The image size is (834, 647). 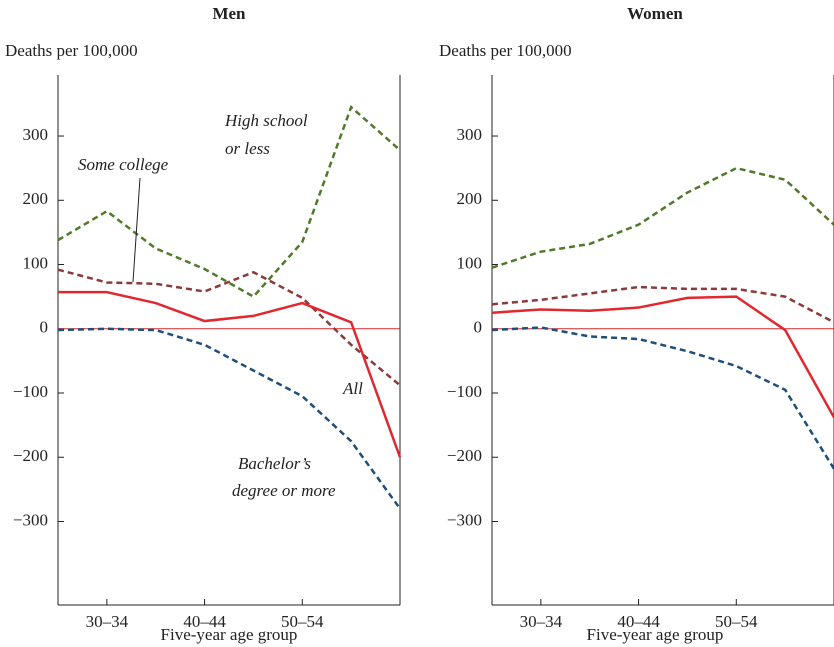 What do you see at coordinates (655, 13) in the screenshot?
I see `panel-title: Women` at bounding box center [655, 13].